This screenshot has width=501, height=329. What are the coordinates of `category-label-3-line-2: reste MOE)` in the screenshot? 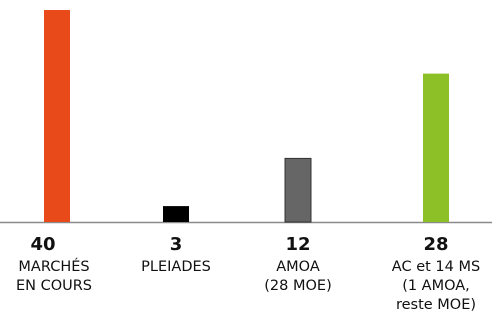 It's located at (436, 305).